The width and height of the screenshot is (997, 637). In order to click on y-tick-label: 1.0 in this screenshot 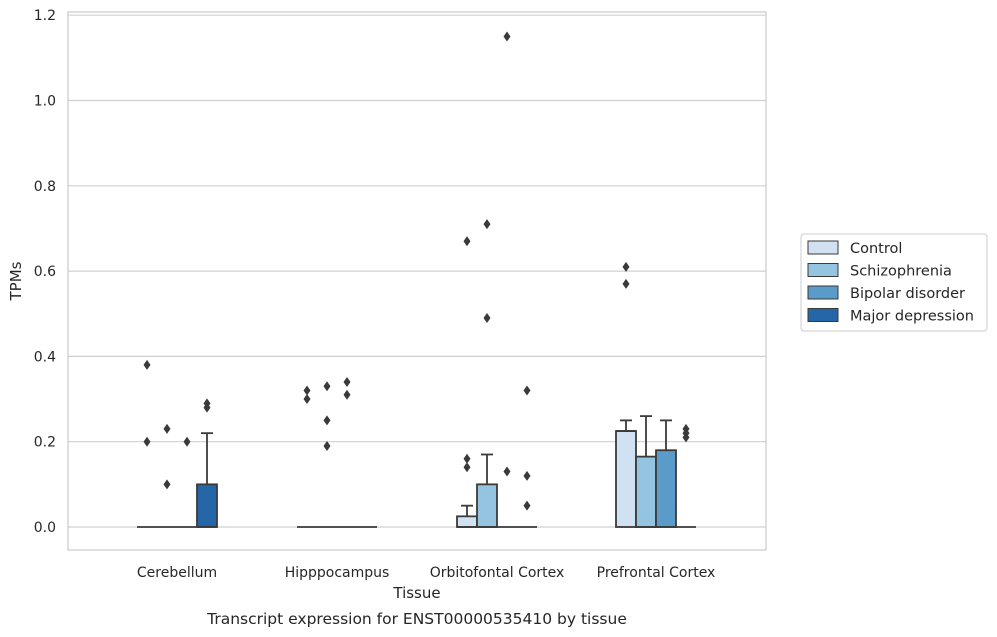, I will do `click(45, 102)`.